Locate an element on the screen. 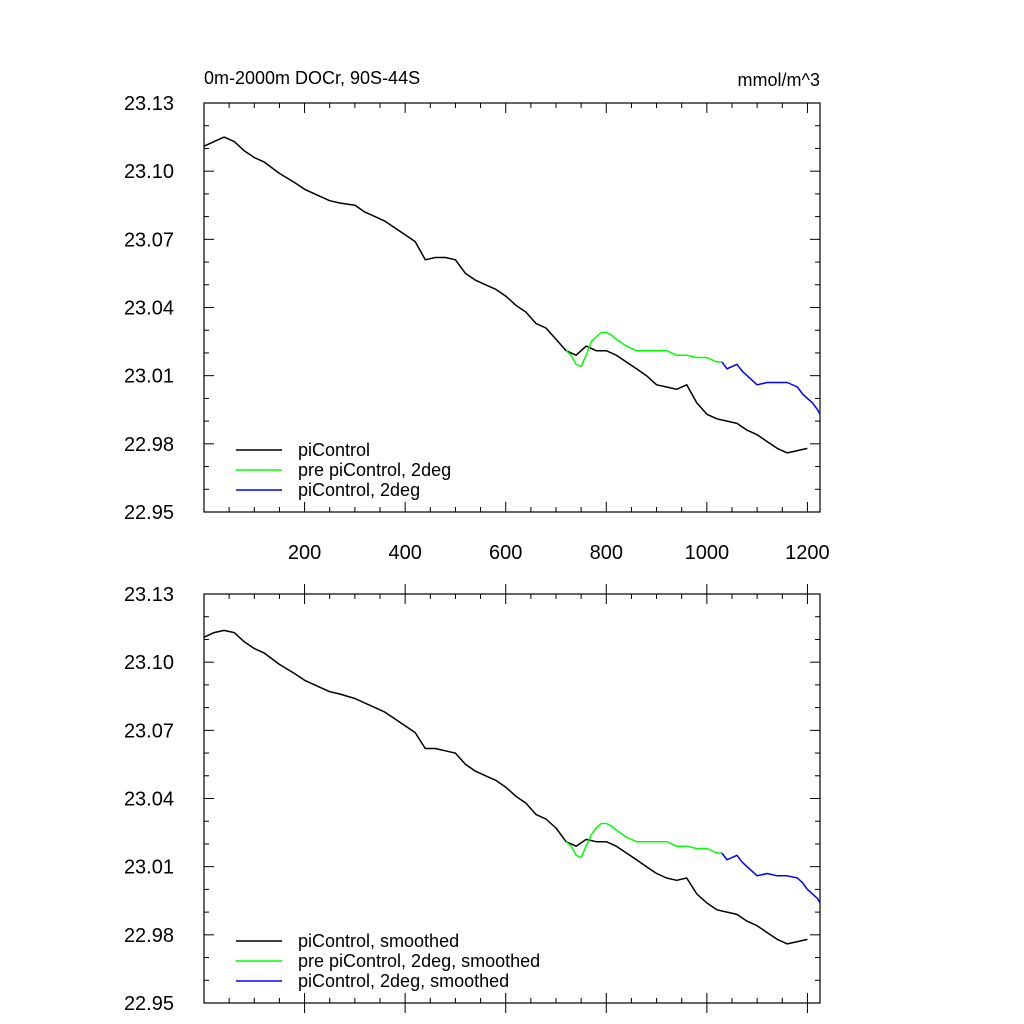 The height and width of the screenshot is (1024, 1024). x-tick-label: 1000 is located at coordinates (707, 553).